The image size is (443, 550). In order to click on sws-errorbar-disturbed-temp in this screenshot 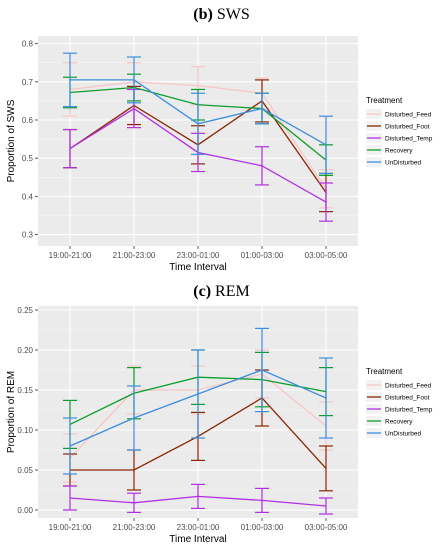, I will do `click(70, 148)`.